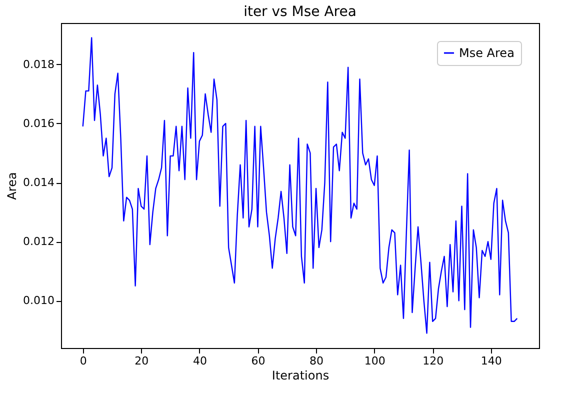 This screenshot has width=583, height=406. What do you see at coordinates (433, 361) in the screenshot?
I see `x-tick-label: 120` at bounding box center [433, 361].